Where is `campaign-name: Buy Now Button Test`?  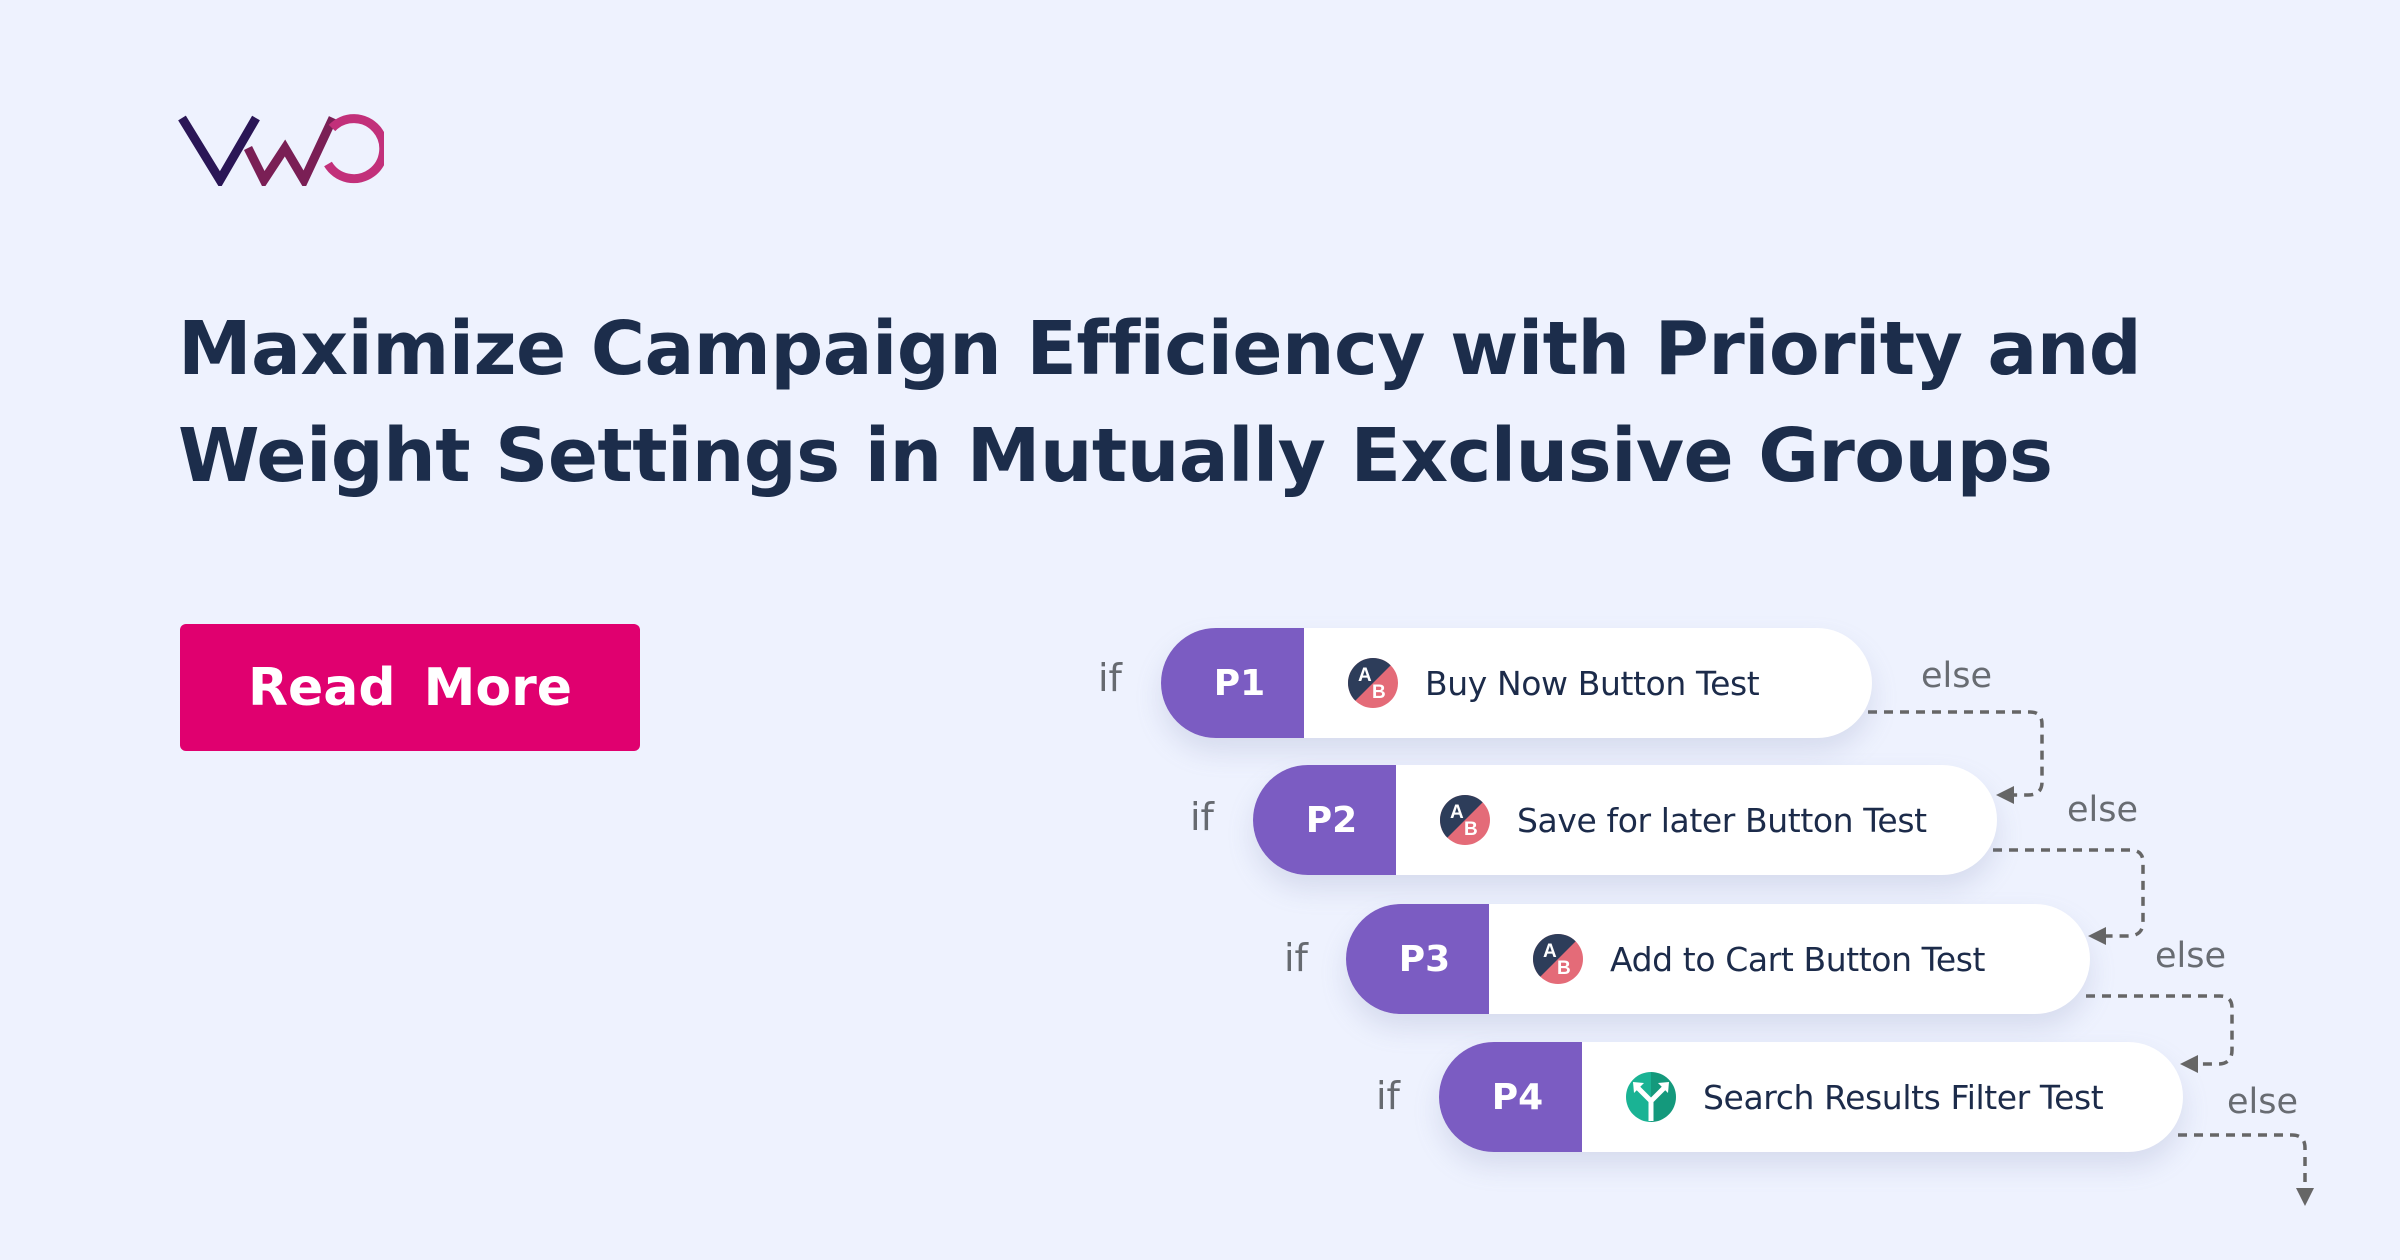 campaign-name: Buy Now Button Test is located at coordinates (1592, 683).